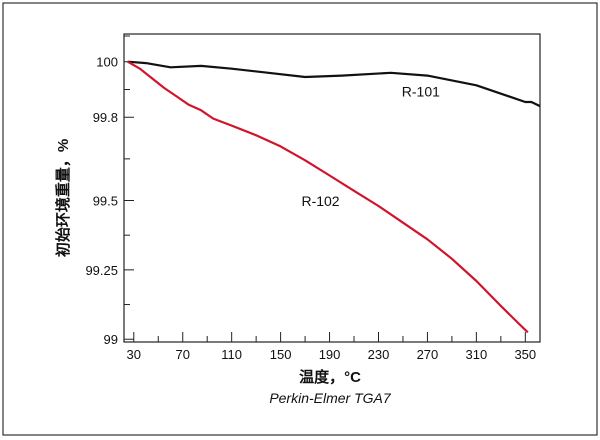  Describe the element at coordinates (281, 354) in the screenshot. I see `x-tick-label: 150` at that location.